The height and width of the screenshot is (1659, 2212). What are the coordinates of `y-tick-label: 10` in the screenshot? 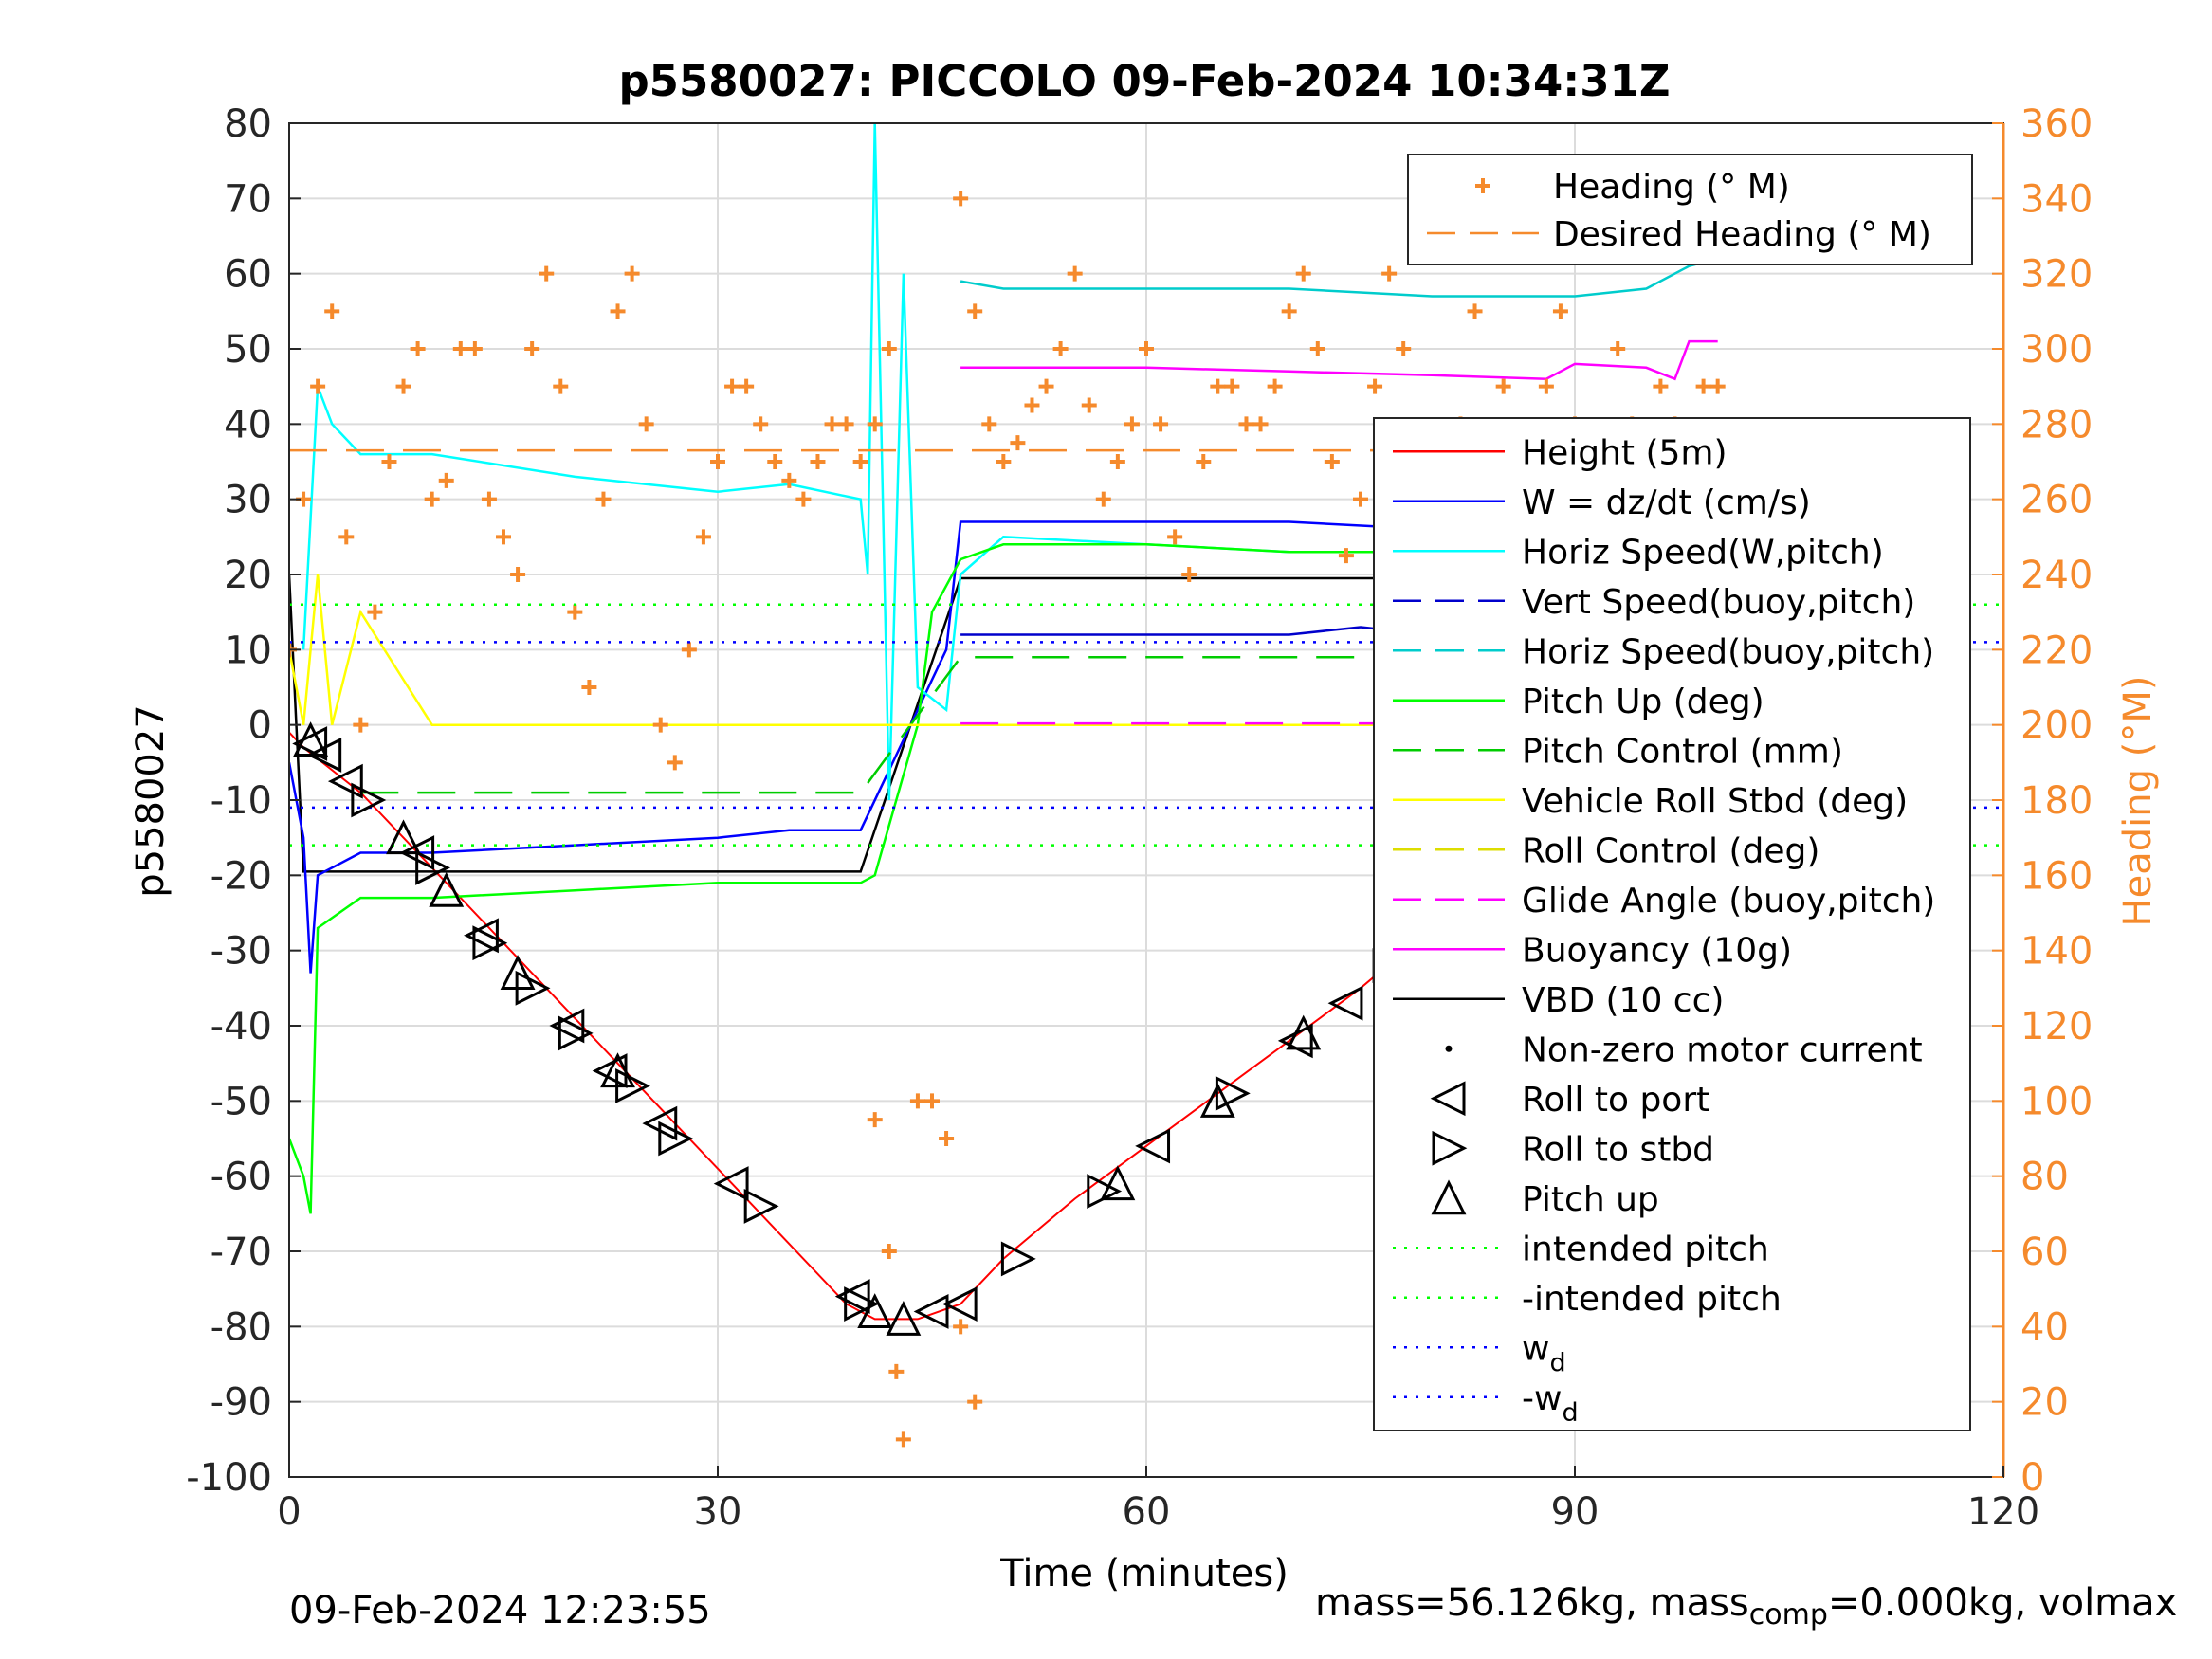 It's located at (248, 650).